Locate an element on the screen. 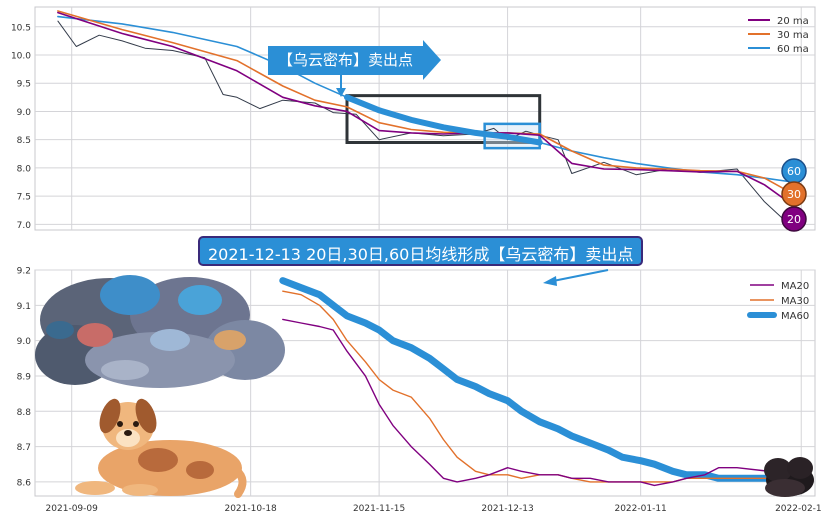  date-annotation-banner: 2021-12-13 20日,30日,60日均线形成【乌云密布】卖出点 is located at coordinates (421, 251).